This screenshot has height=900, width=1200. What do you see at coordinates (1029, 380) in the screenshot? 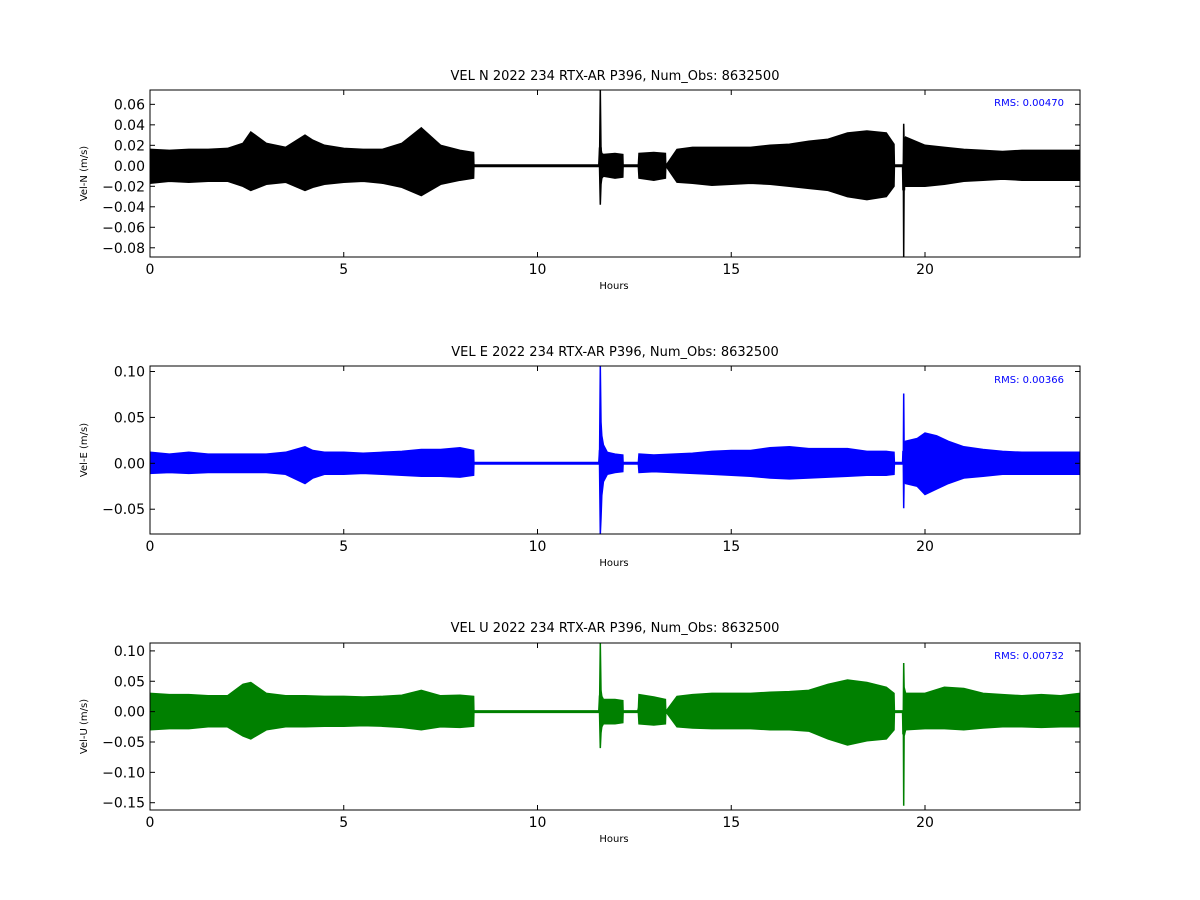
I see `vel-e-rms-annotation: RMS: 0.00366` at bounding box center [1029, 380].